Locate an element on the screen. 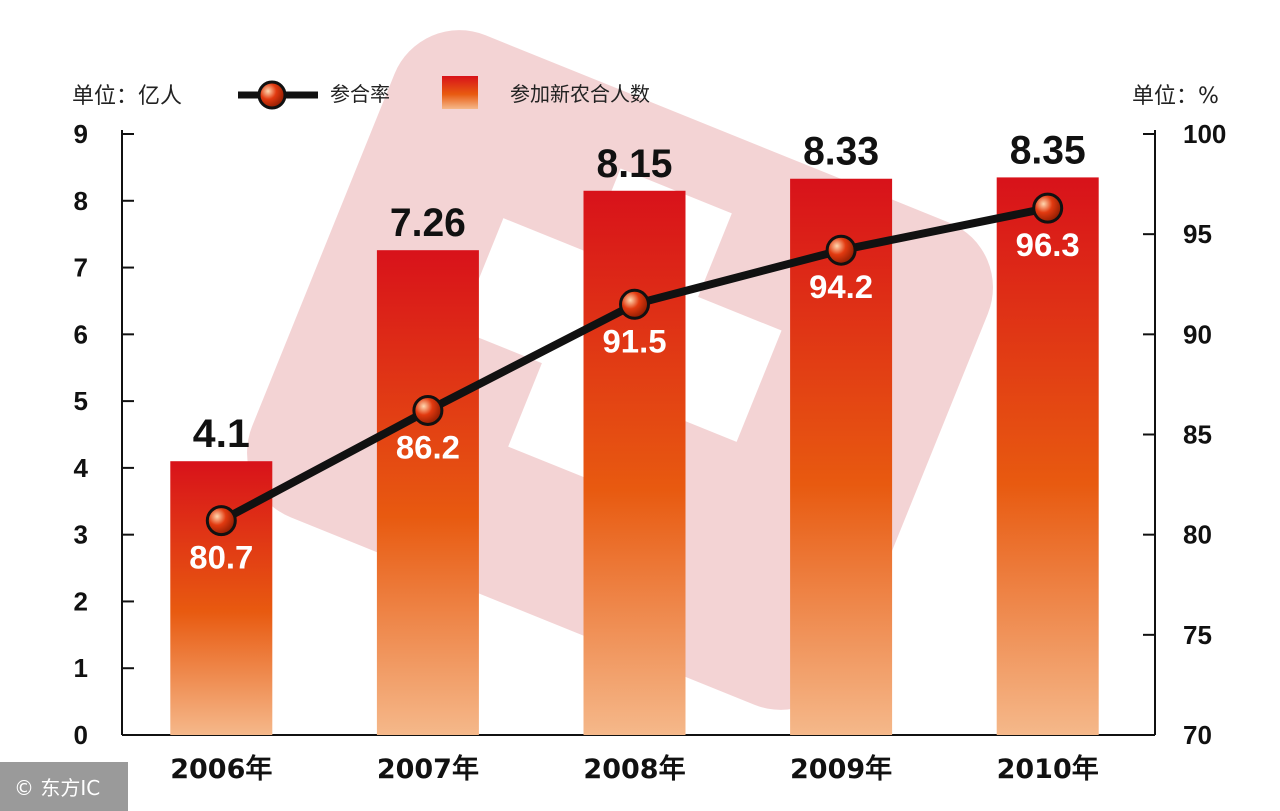 This screenshot has height=811, width=1280. x-tick-label: 2006年 is located at coordinates (221, 769).